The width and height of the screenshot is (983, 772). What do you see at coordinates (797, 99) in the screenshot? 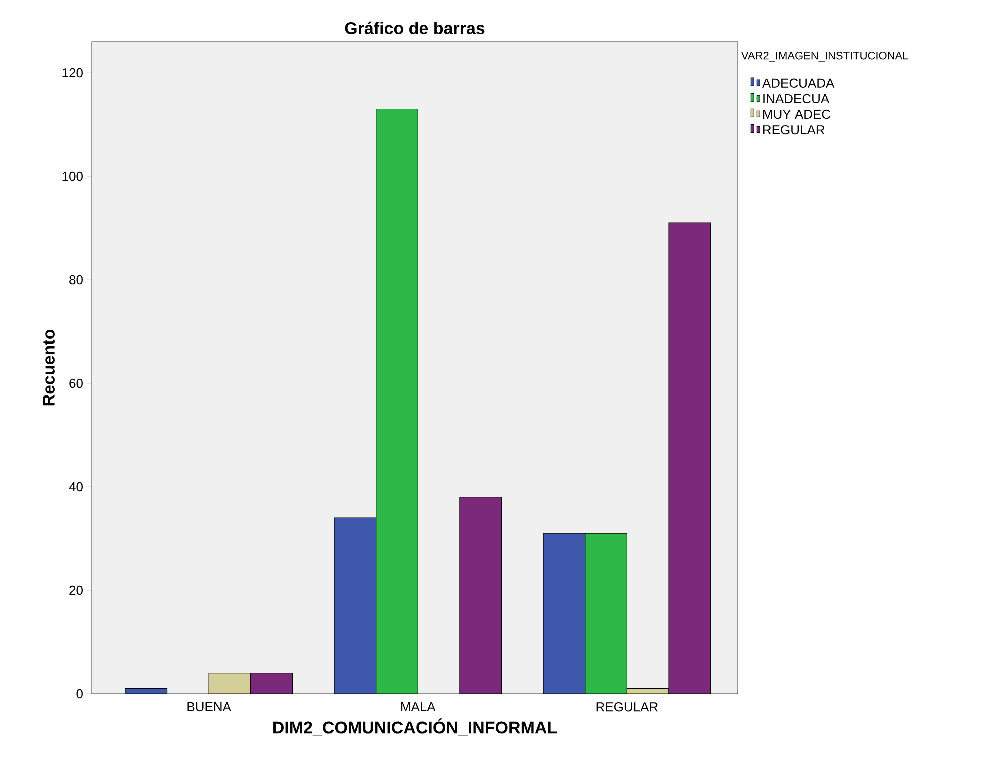
I see `legend-label: INADECUA` at bounding box center [797, 99].